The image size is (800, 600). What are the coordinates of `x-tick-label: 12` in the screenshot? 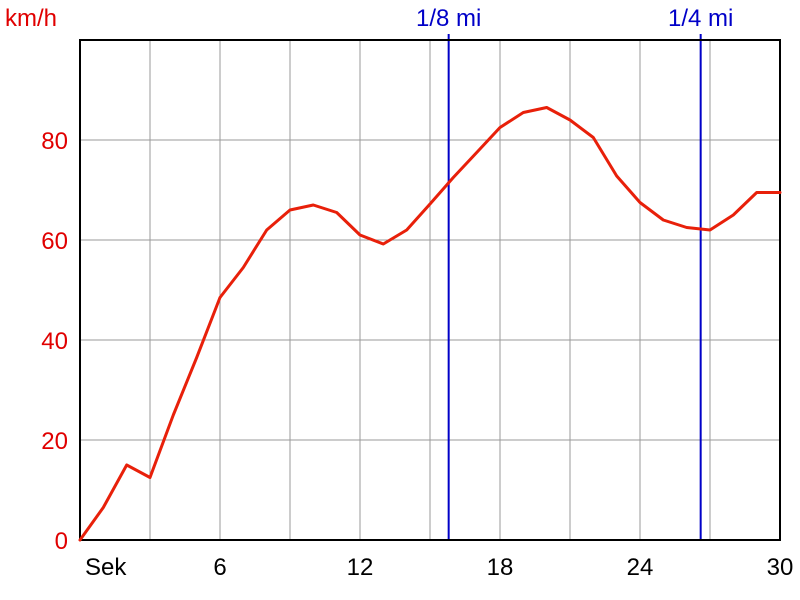 It's located at (360, 567).